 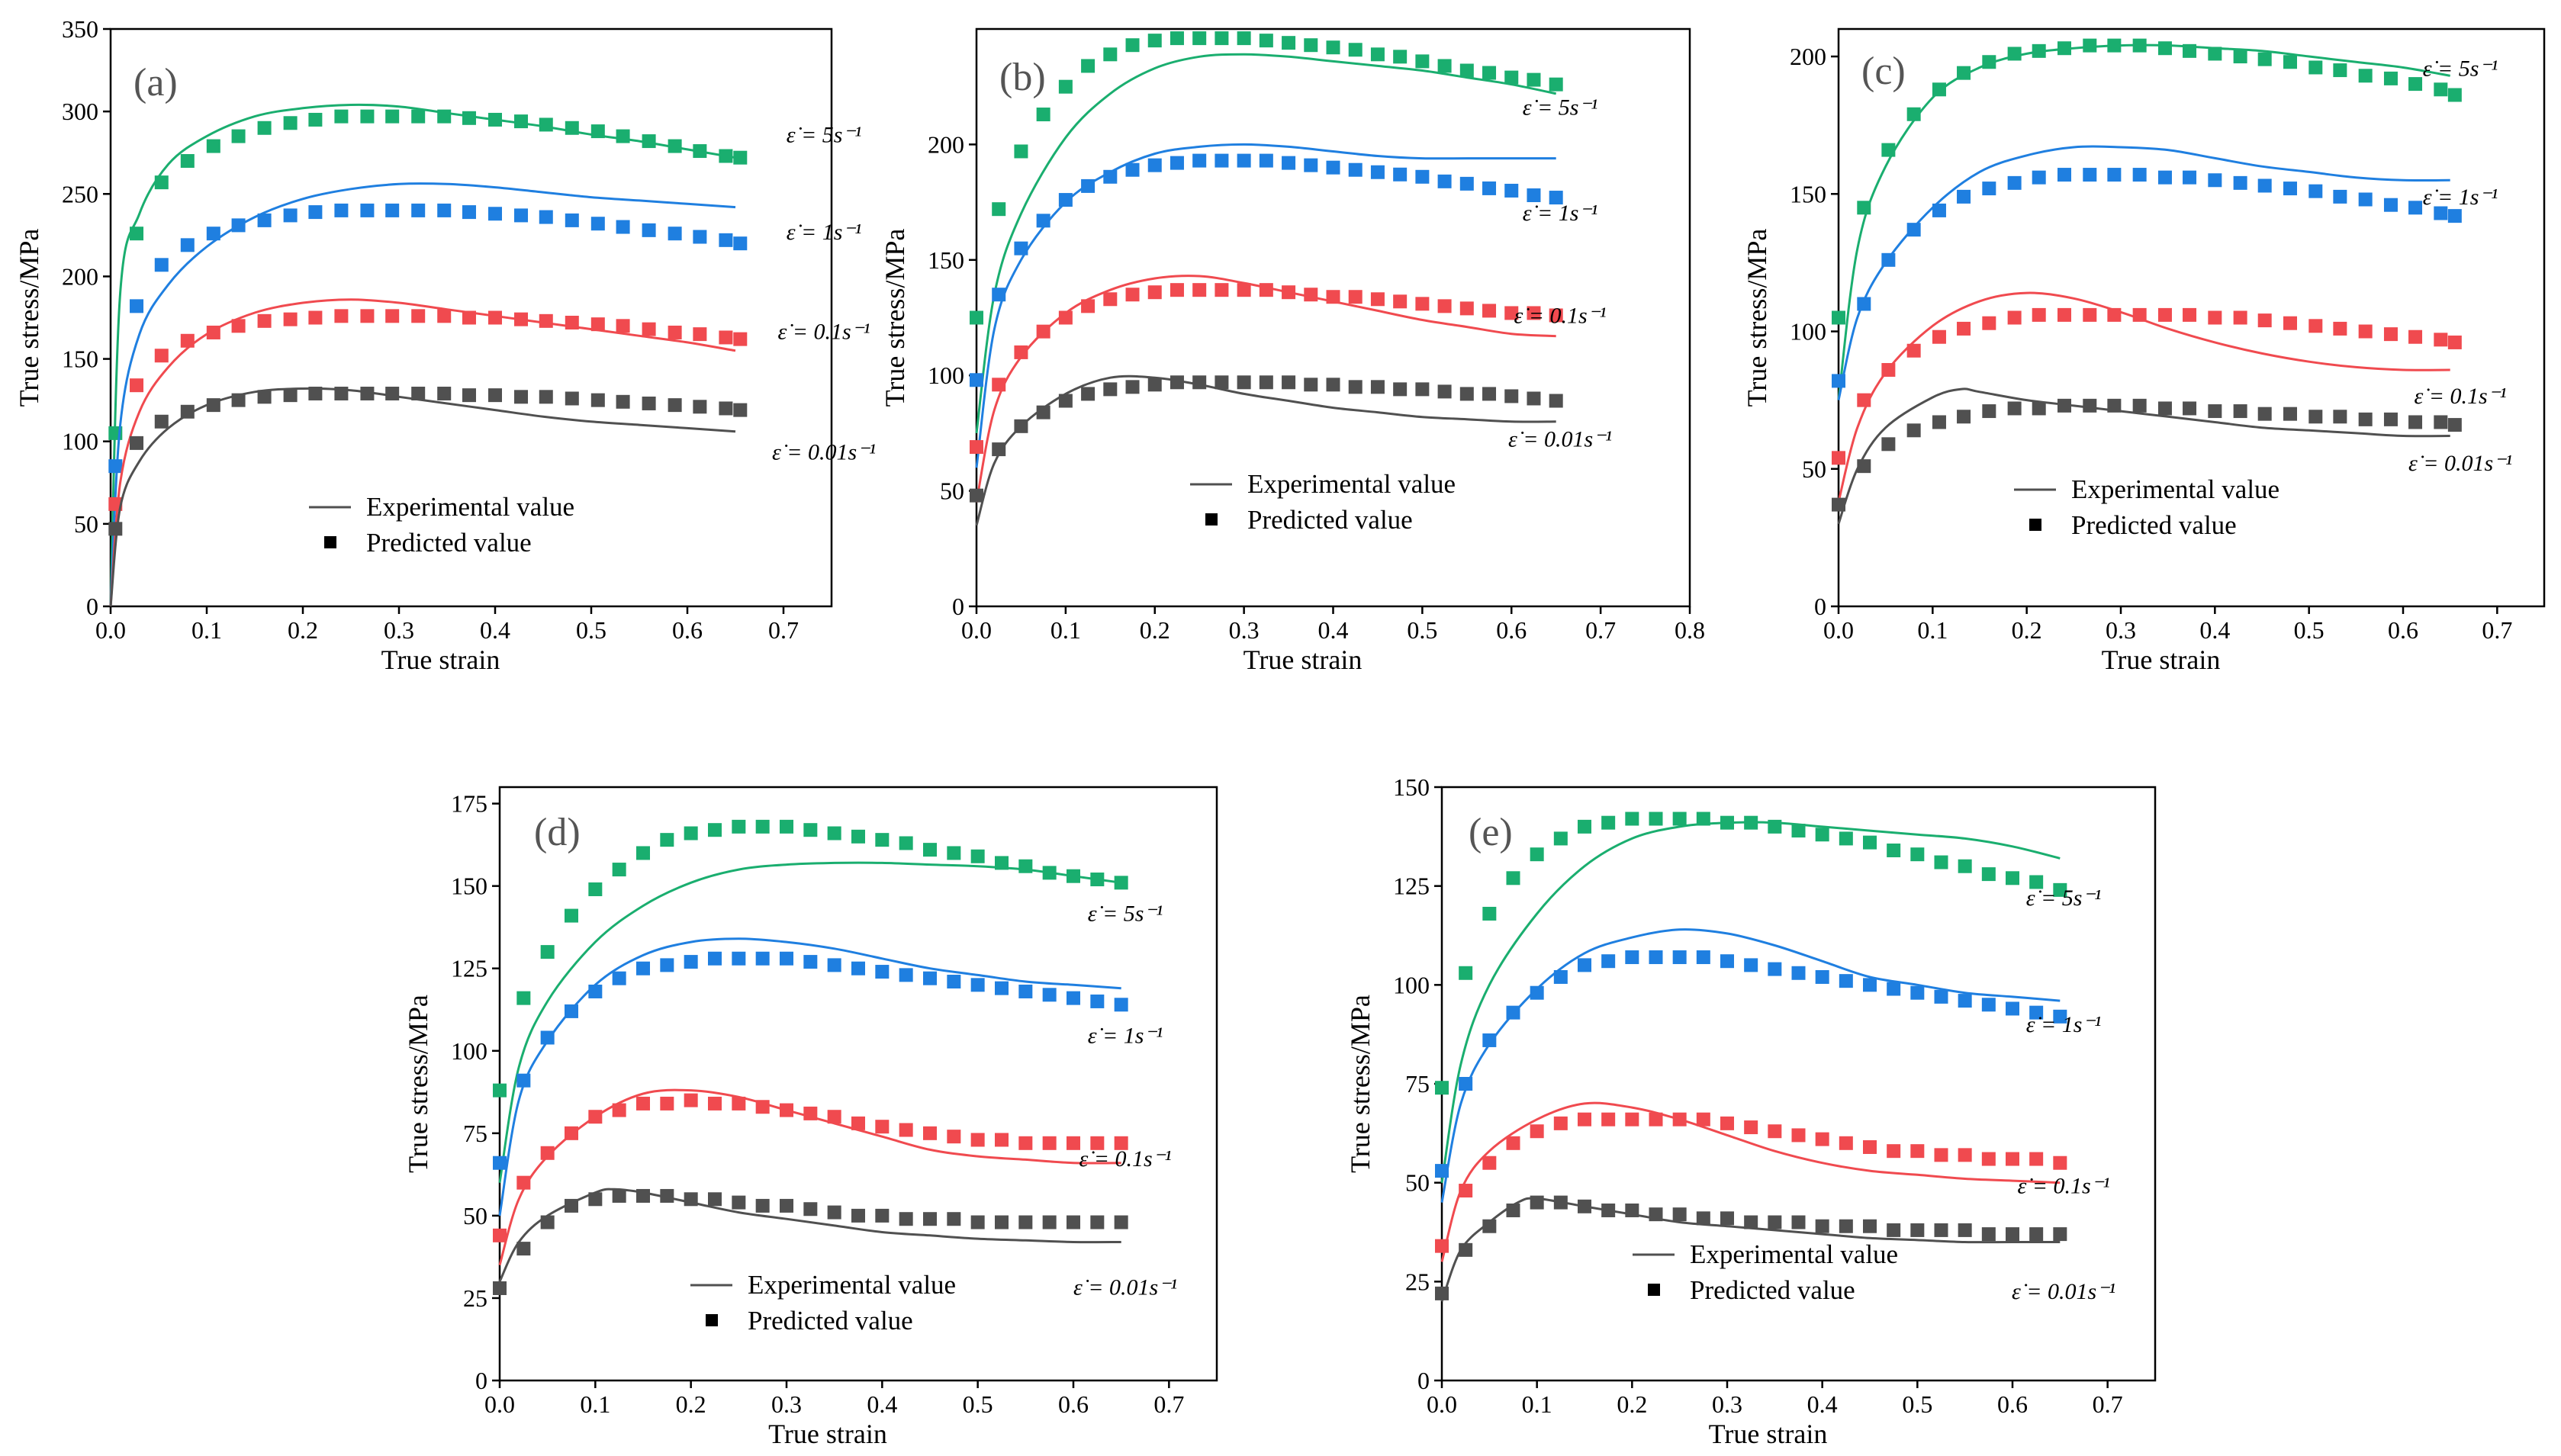 I want to click on y-tick-label: 0, so click(x=1820, y=606).